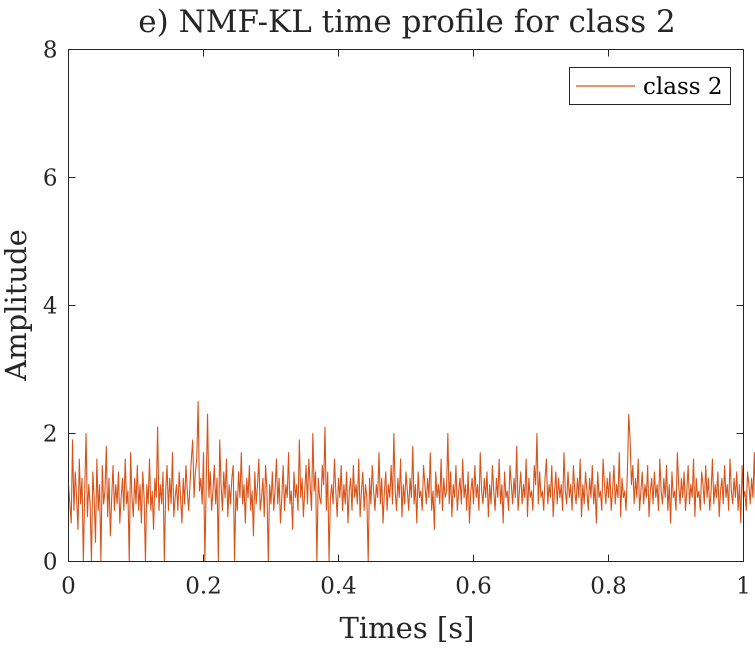 This screenshot has width=755, height=649. What do you see at coordinates (407, 628) in the screenshot?
I see `x-axis-label: Times [s]` at bounding box center [407, 628].